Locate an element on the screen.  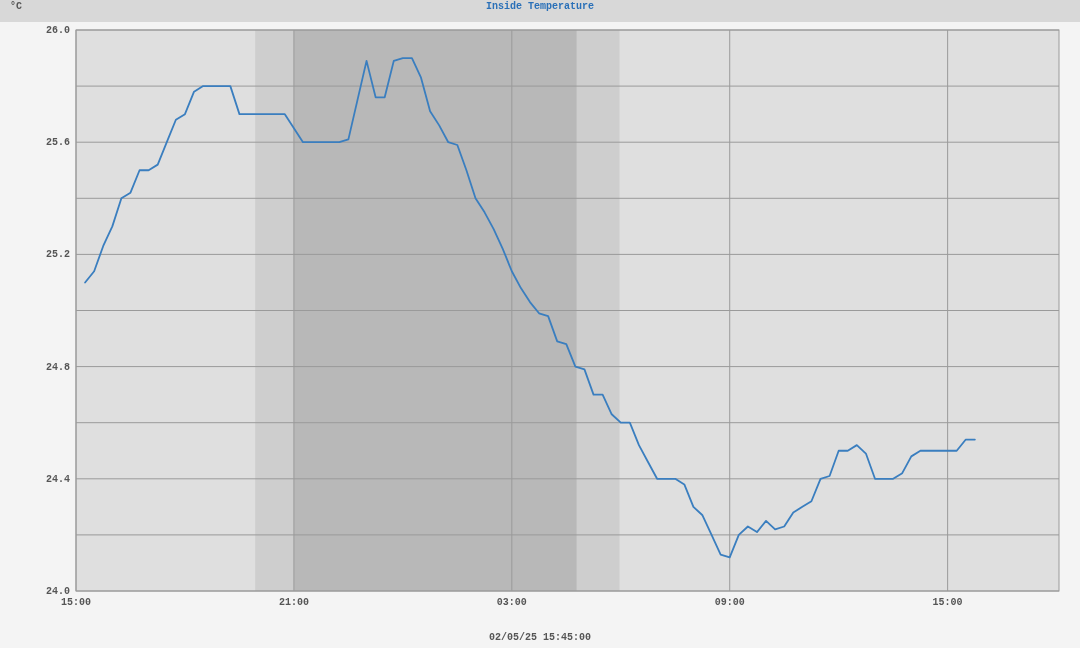
x-tick-label: 09:00 is located at coordinates (729, 602).